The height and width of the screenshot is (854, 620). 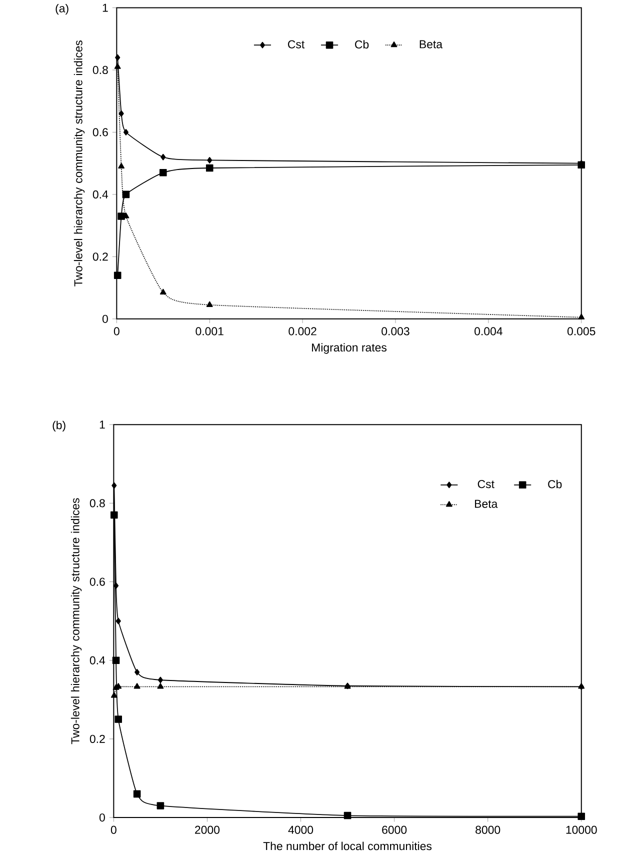 I want to click on x-tick-label: 10000, so click(x=581, y=830).